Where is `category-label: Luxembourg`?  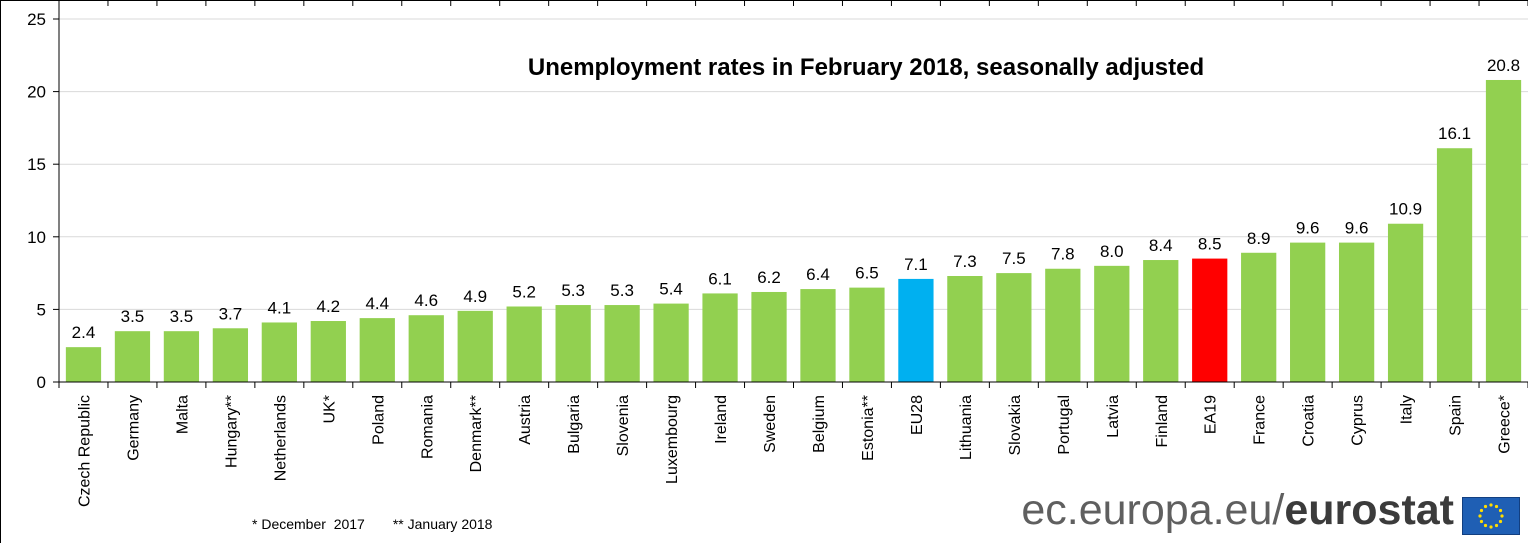 category-label: Luxembourg is located at coordinates (672, 439).